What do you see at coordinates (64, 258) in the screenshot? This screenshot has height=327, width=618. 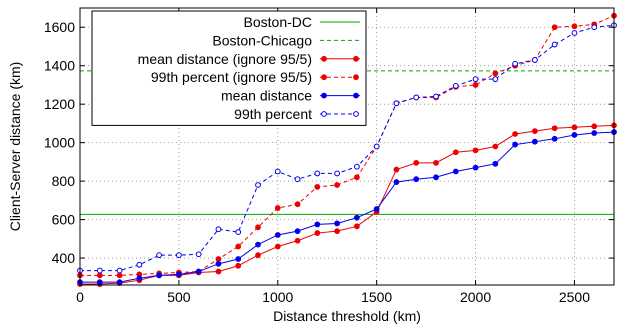 I see `y-tick-label: 400` at bounding box center [64, 258].